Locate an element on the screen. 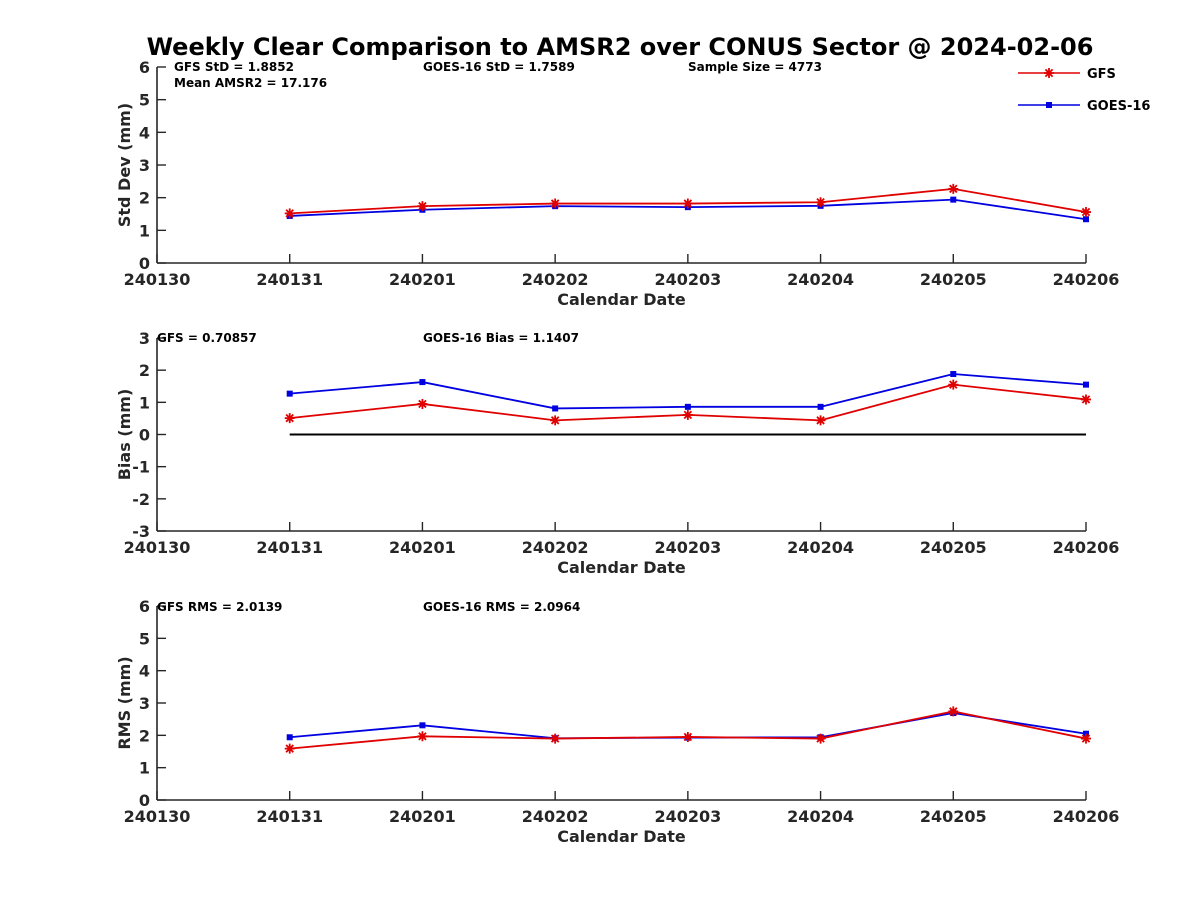 The image size is (1200, 900). legend-goes16-marker is located at coordinates (1049, 105).